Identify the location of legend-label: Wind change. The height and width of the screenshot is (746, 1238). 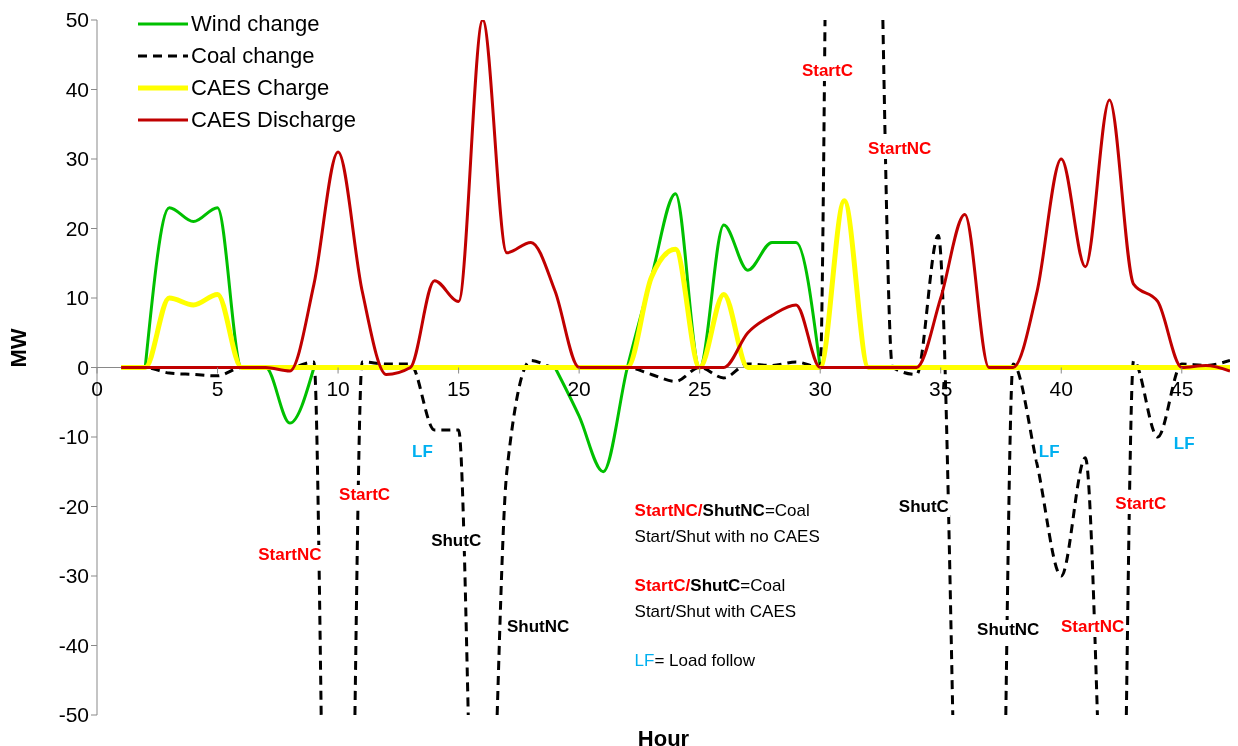
(255, 24).